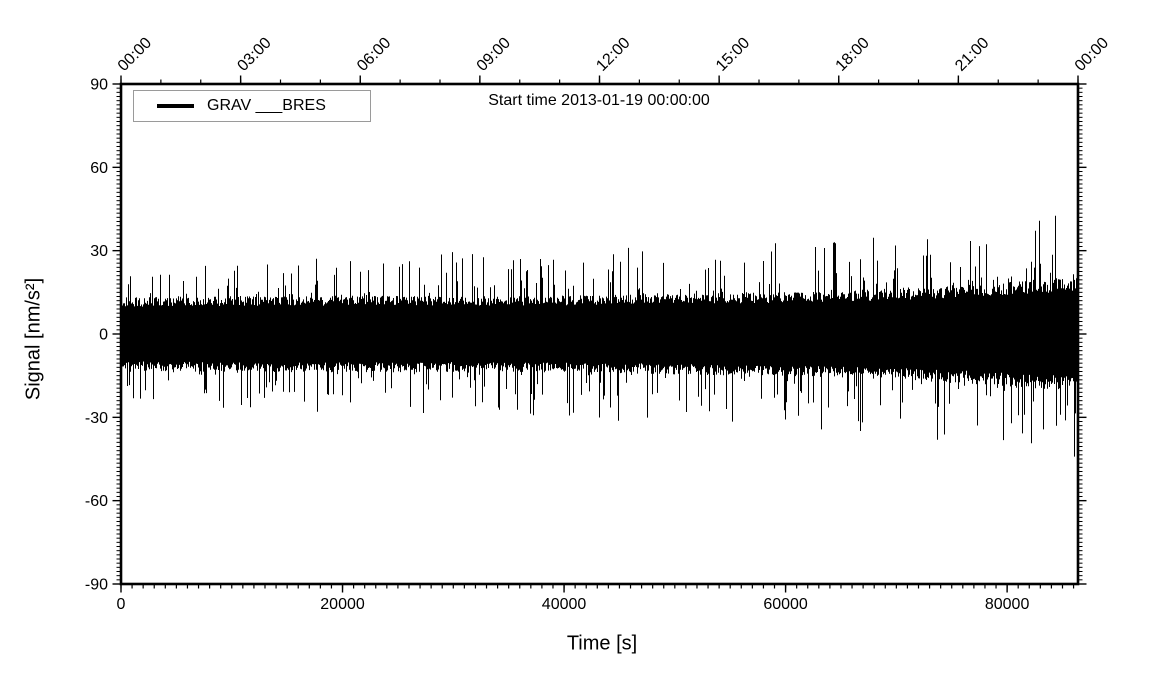 This screenshot has height=700, width=1151. What do you see at coordinates (494, 54) in the screenshot?
I see `x-axis-top-tick-label: 09:00` at bounding box center [494, 54].